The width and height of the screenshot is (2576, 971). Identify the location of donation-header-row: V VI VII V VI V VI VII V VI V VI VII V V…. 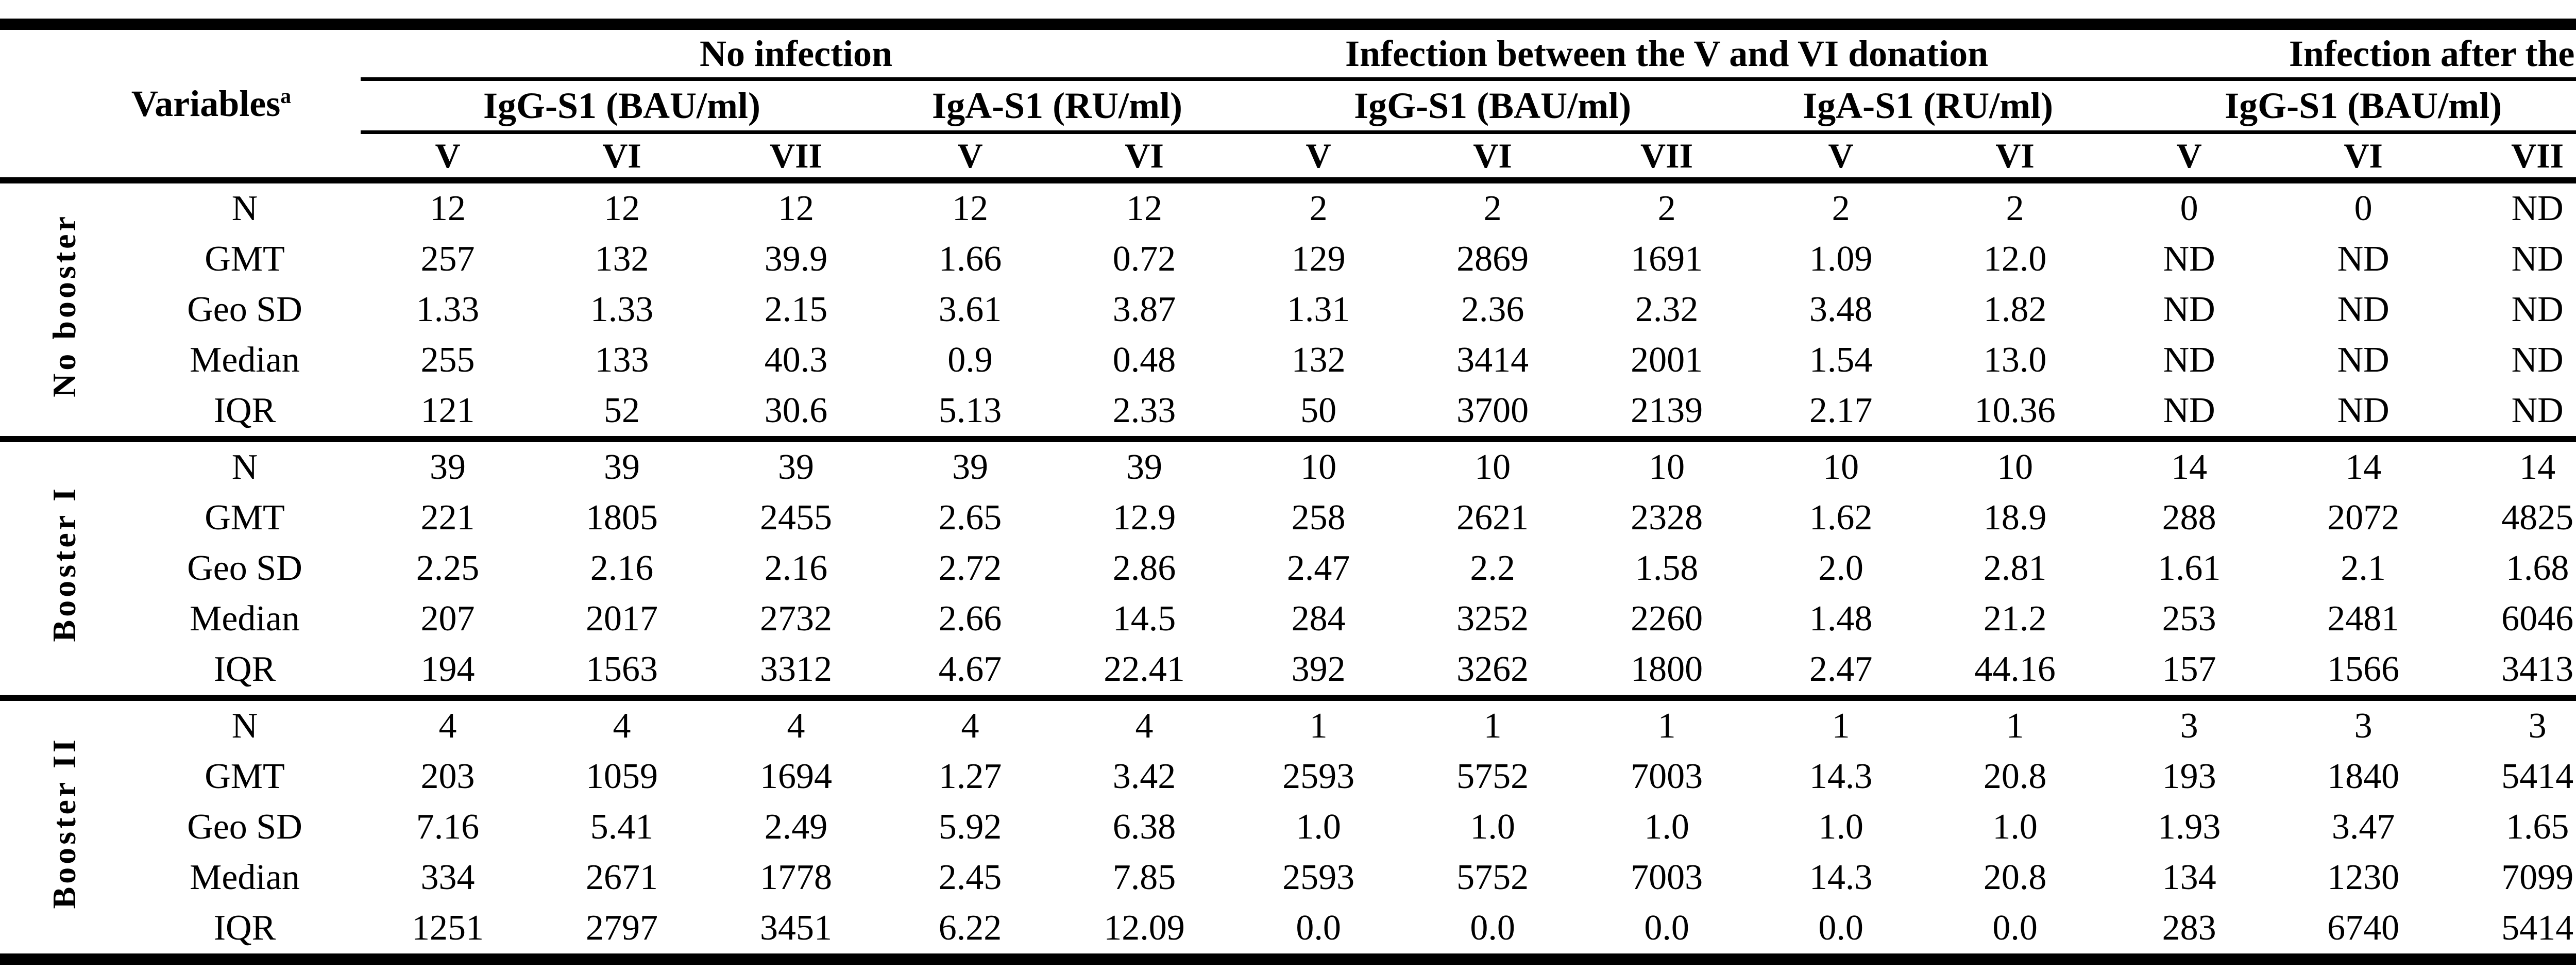
(1288, 156).